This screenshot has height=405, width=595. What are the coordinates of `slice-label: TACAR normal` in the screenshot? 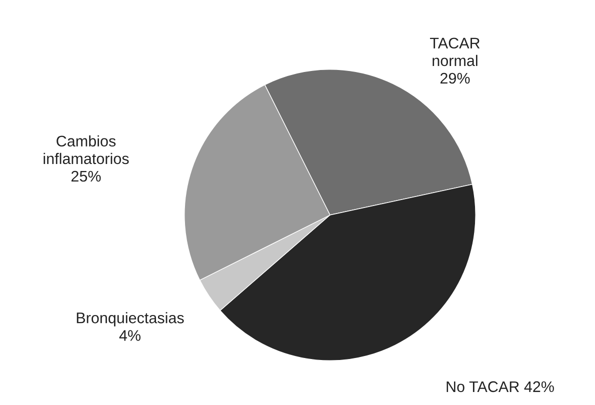 It's located at (455, 52).